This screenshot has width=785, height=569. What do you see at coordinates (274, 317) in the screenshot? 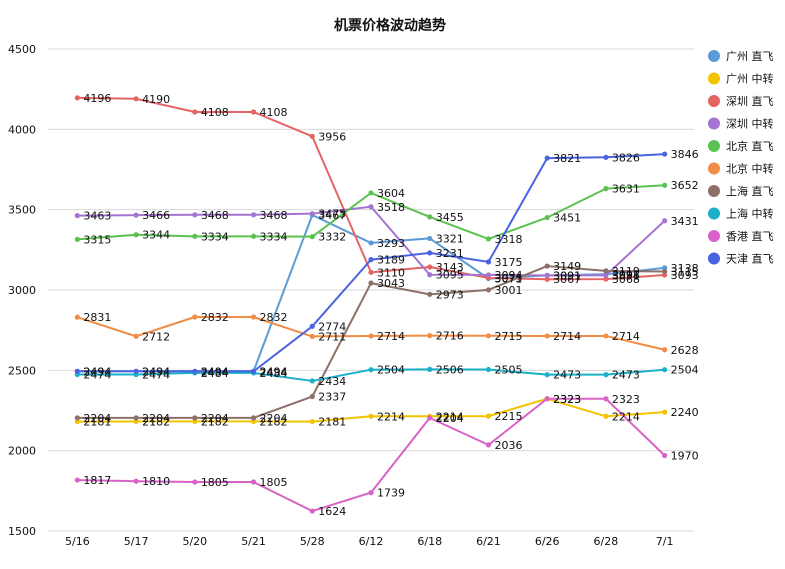
I see `data-label: 2832` at bounding box center [274, 317].